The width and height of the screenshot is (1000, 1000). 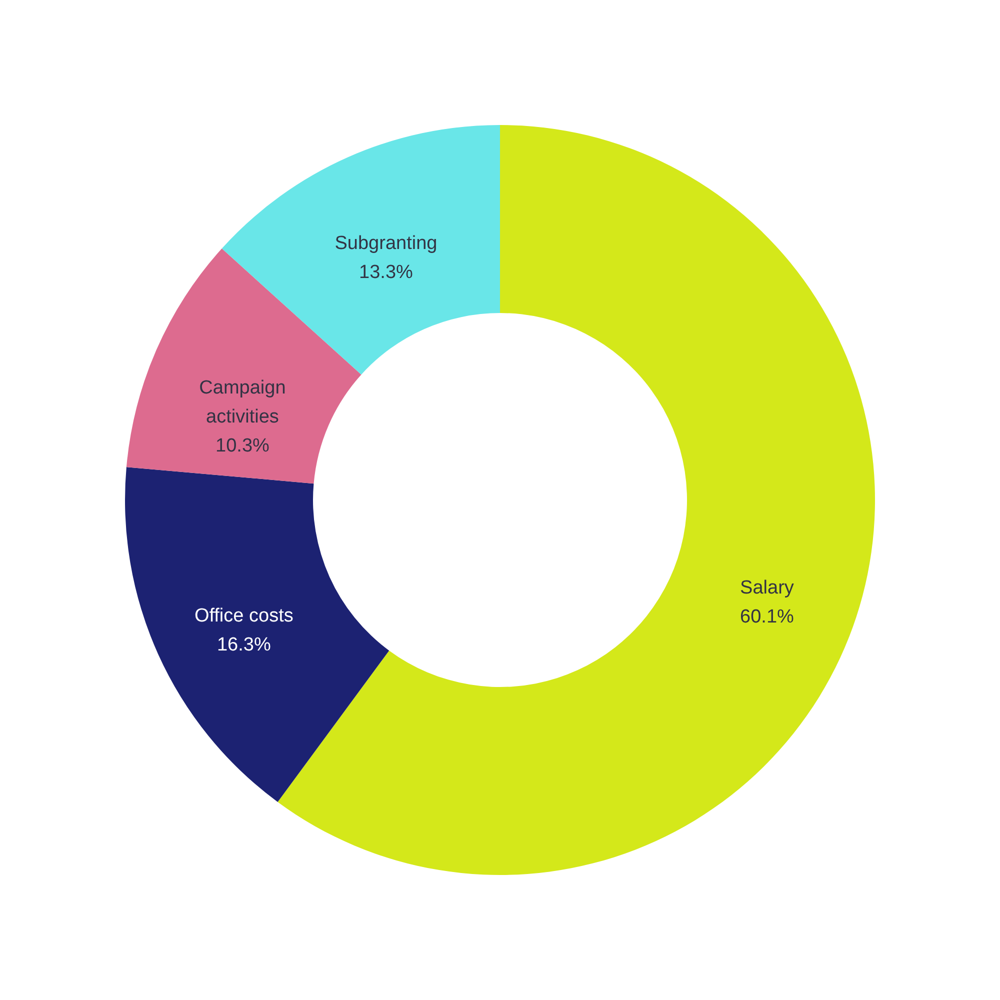 I want to click on data-label: 13.3%, so click(x=386, y=273).